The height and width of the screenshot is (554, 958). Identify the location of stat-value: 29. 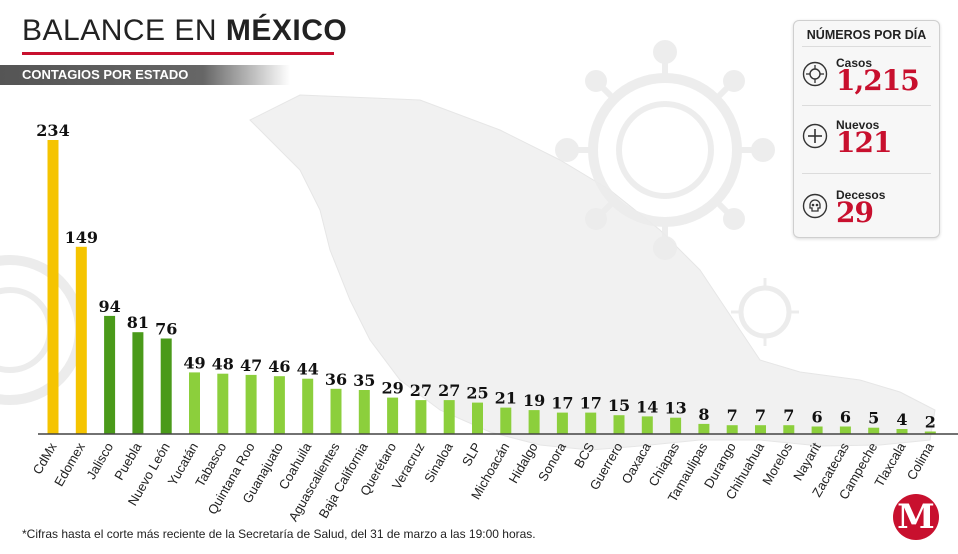
(855, 212).